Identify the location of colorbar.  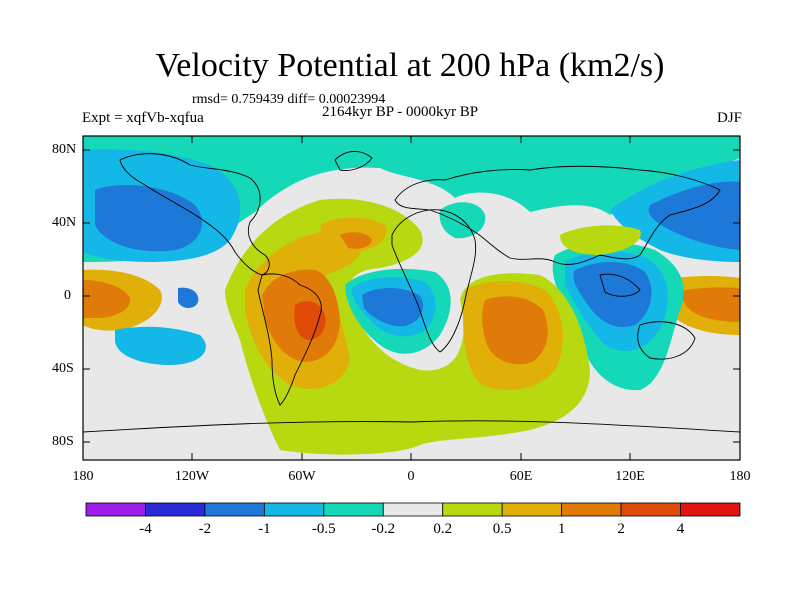
(413, 509).